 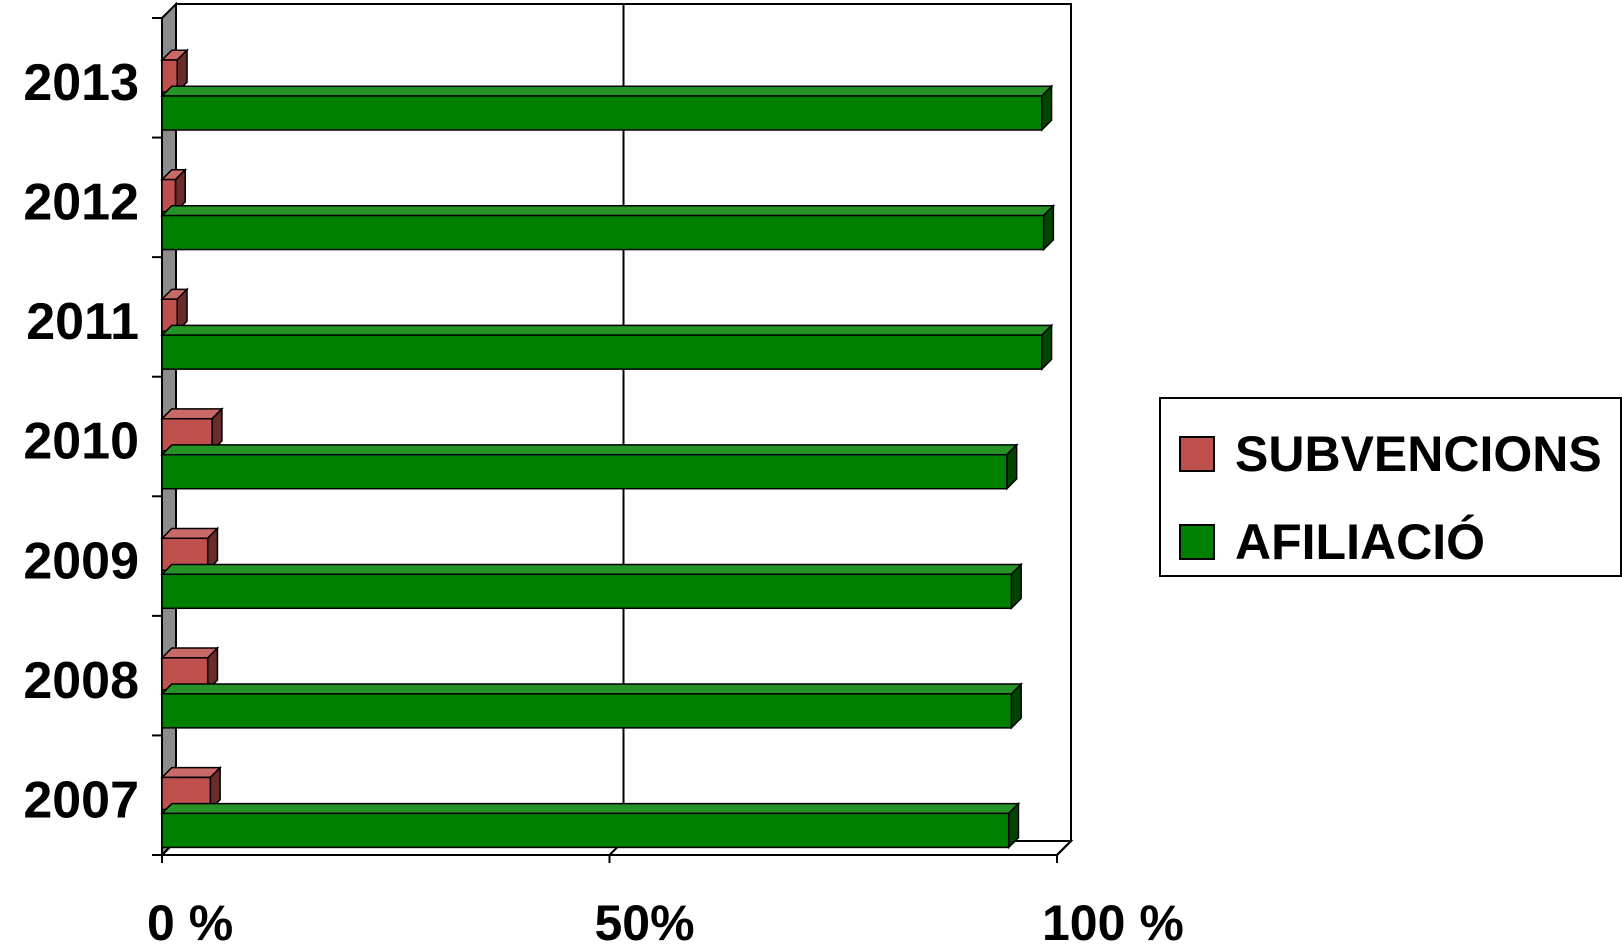 I want to click on bar-afiliaci-2008, so click(x=587, y=711).